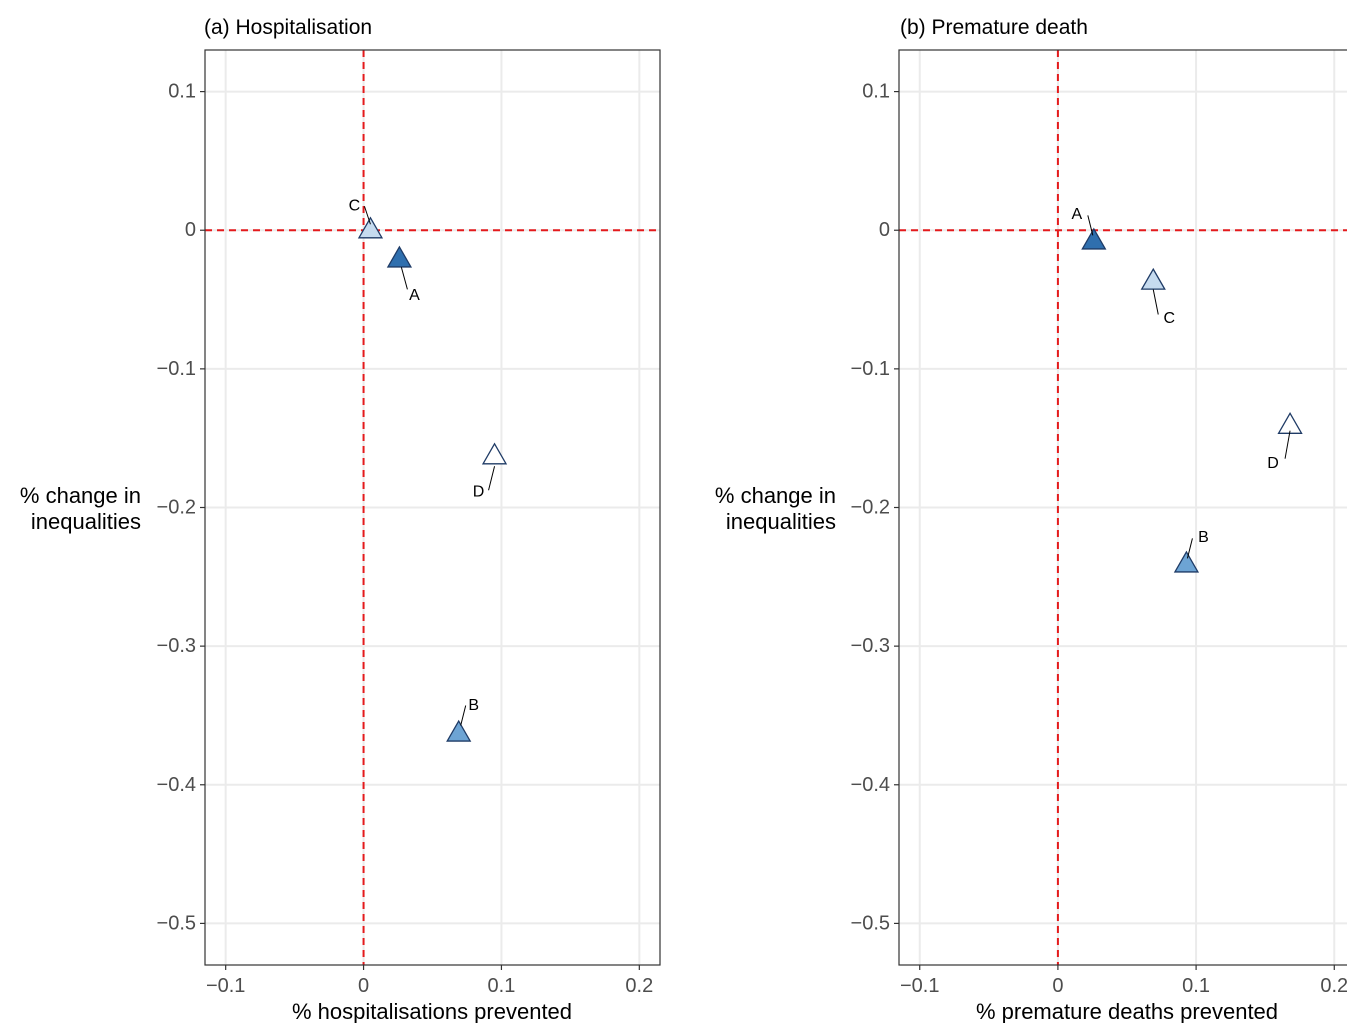 Image resolution: width=1347 pixels, height=1023 pixels. Describe the element at coordinates (432, 1011) in the screenshot. I see `x-axis-label: % hospitalisations prevented` at that location.